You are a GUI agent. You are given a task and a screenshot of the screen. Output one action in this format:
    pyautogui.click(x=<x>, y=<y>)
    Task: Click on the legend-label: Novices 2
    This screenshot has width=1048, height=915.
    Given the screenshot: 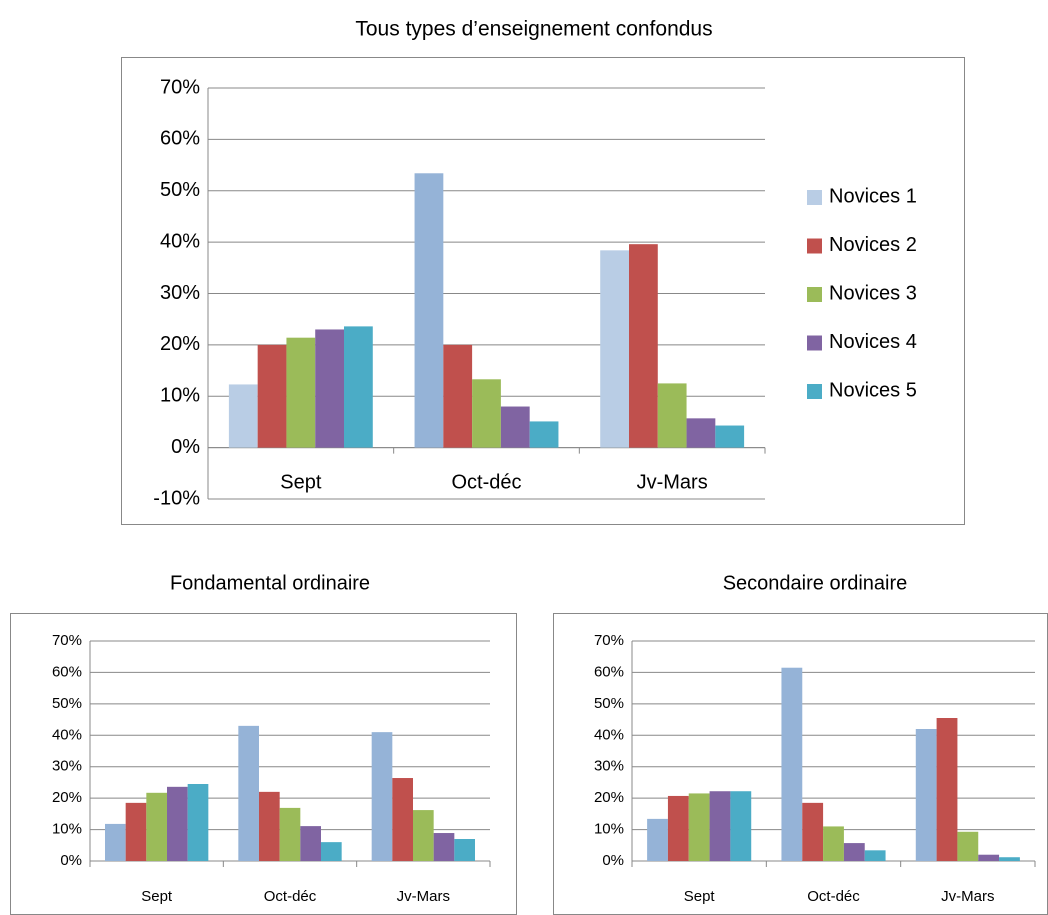 What is the action you would take?
    pyautogui.click(x=873, y=245)
    